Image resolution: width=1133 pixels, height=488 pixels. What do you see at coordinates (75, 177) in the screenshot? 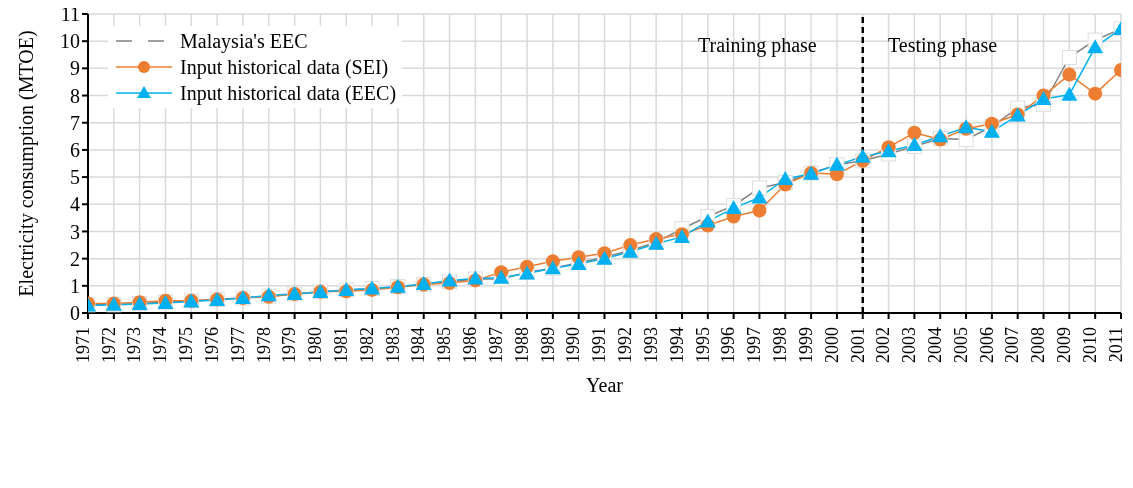
I see `y-tick-label: 5` at bounding box center [75, 177].